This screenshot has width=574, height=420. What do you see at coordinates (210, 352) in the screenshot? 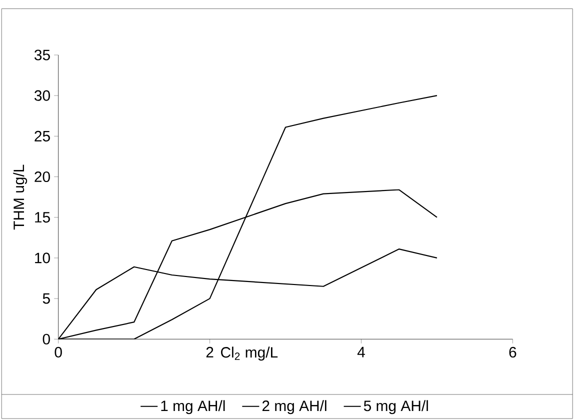
I see `x-tick-label: 2` at bounding box center [210, 352].